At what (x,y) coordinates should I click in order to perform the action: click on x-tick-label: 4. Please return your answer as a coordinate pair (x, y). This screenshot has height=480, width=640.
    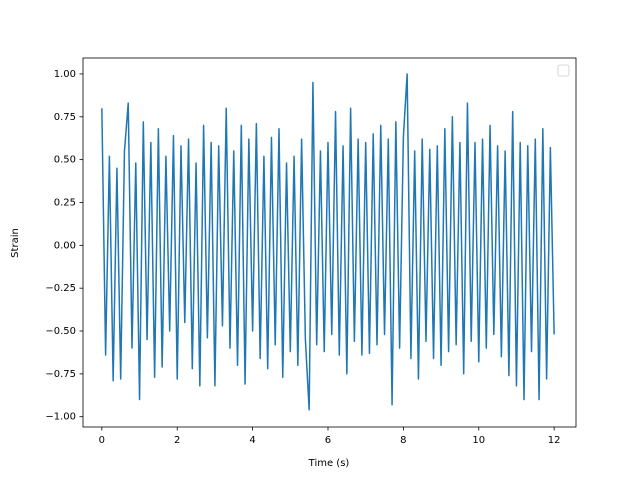
    Looking at the image, I should click on (252, 440).